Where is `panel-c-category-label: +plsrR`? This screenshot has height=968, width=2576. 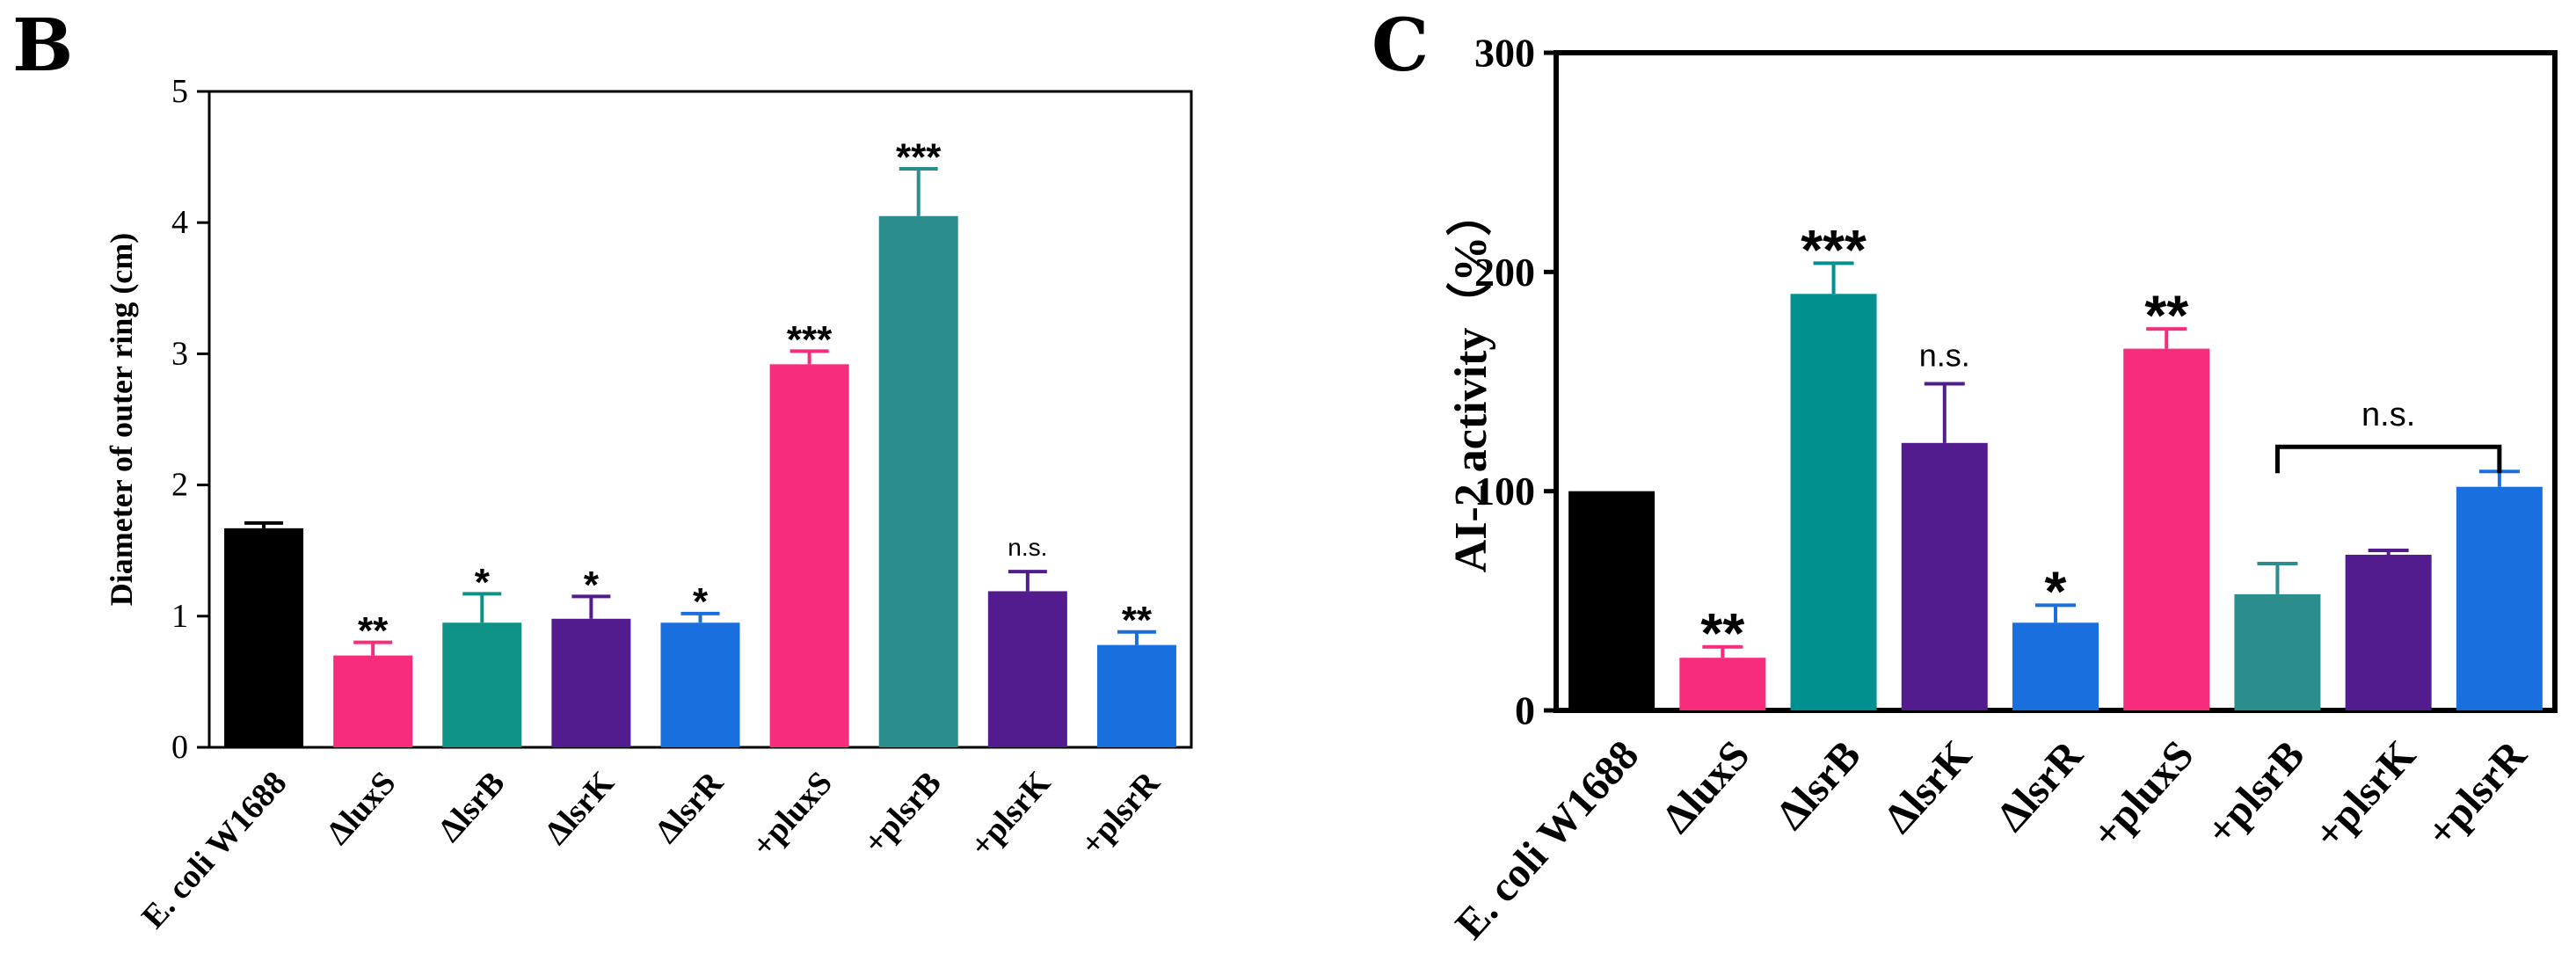 panel-c-category-label: +plsrR is located at coordinates (2477, 793).